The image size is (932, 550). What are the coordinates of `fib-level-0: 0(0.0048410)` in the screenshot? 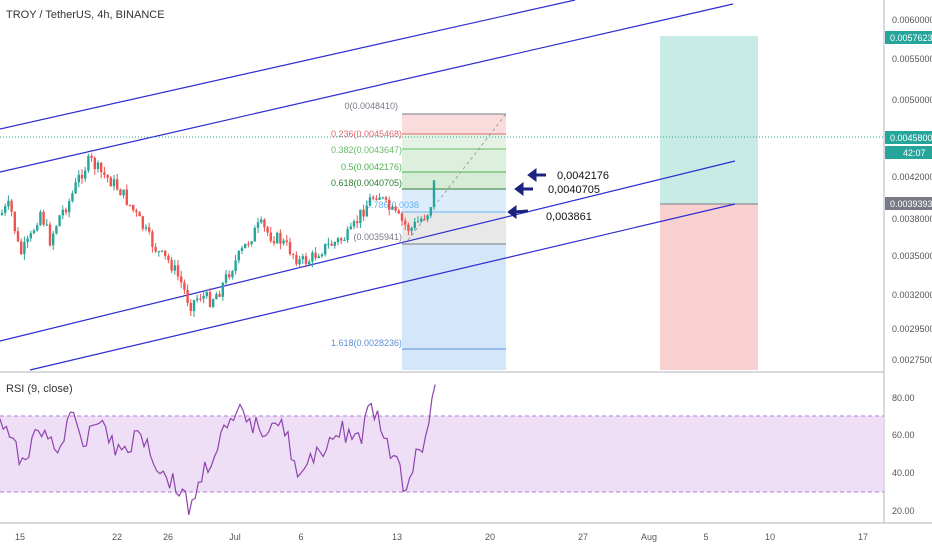 It's located at (371, 106).